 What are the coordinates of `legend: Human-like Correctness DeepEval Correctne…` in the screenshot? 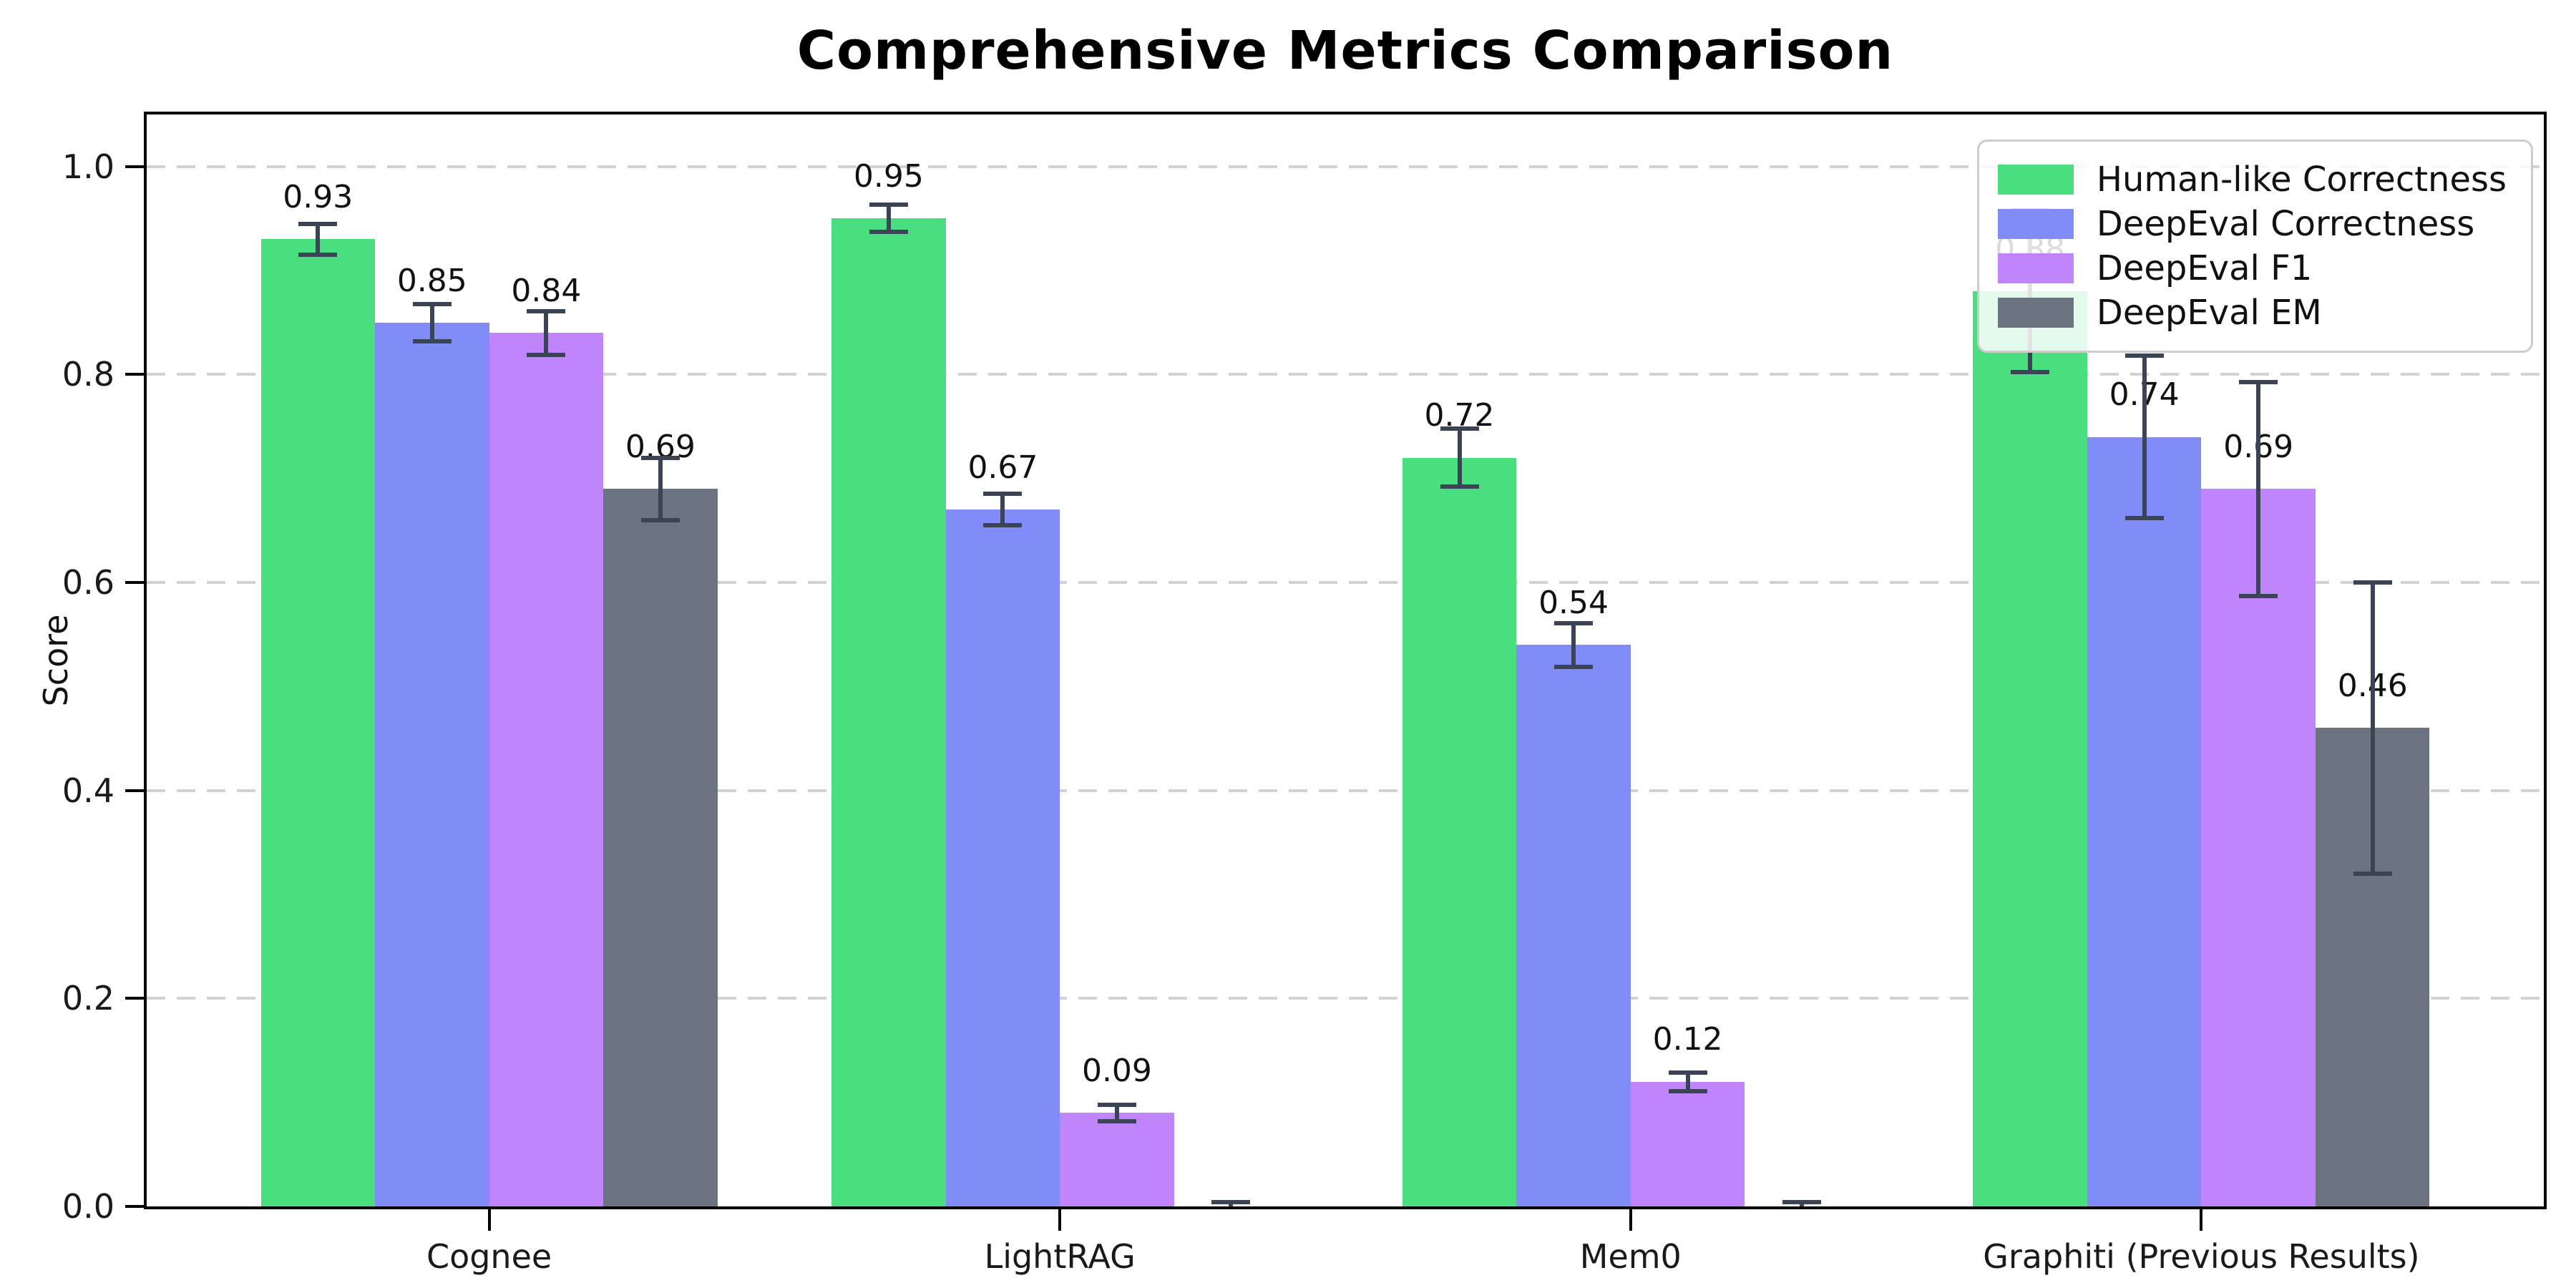 It's located at (2254, 246).